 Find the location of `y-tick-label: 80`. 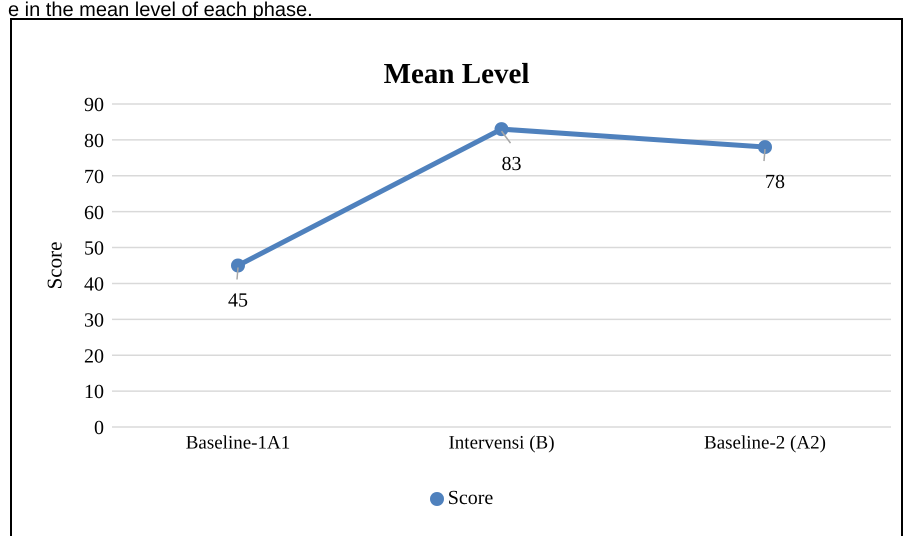

y-tick-label: 80 is located at coordinates (94, 141).